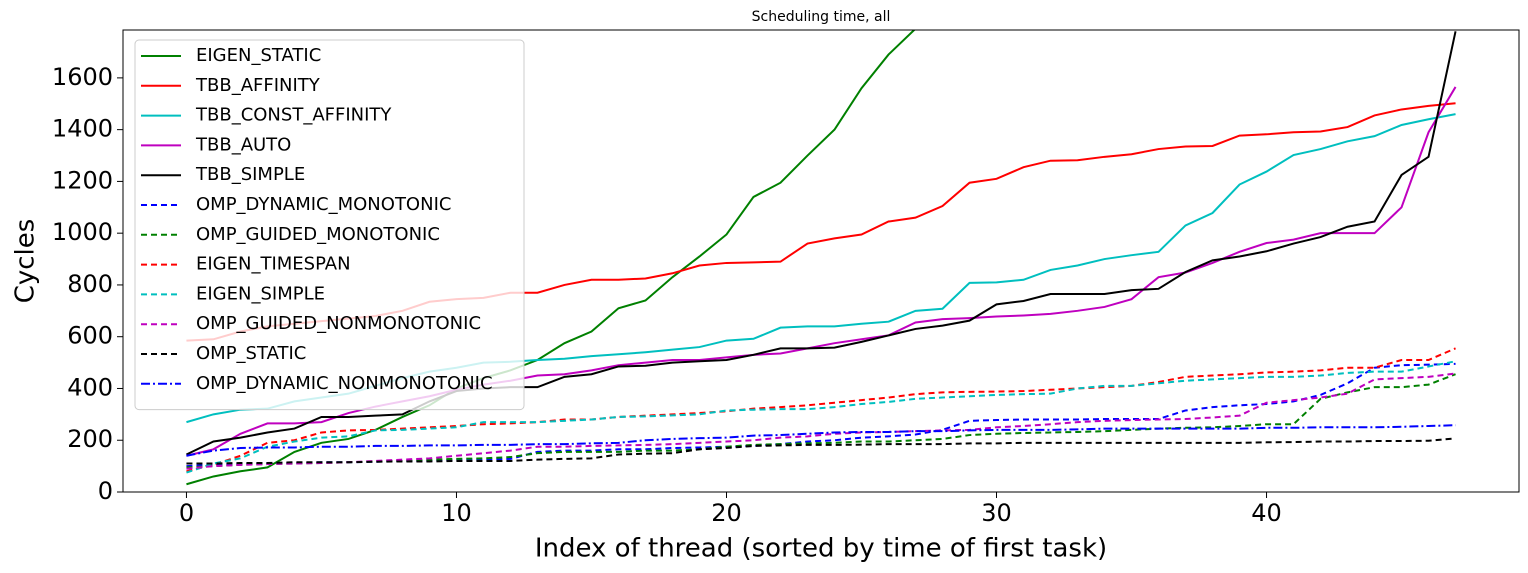 This screenshot has height=573, width=1528. Describe the element at coordinates (26, 261) in the screenshot. I see `y-axis-label: Cycles` at that location.